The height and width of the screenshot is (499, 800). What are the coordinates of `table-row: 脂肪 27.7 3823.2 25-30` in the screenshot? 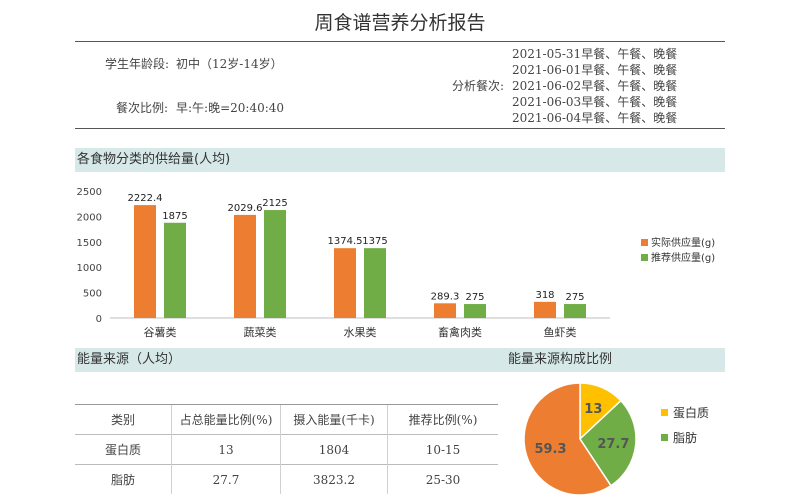 It's located at (286, 479).